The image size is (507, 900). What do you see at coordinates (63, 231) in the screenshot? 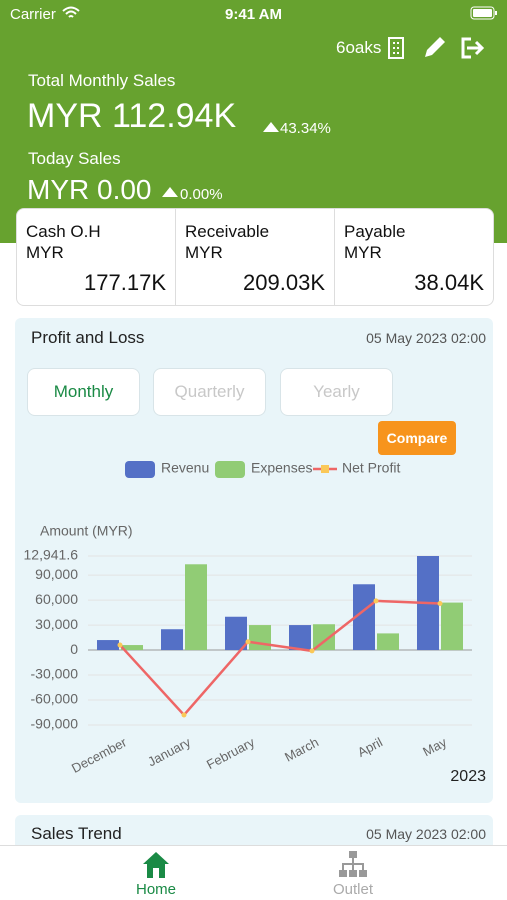
I see `card-label: Cash O.H` at bounding box center [63, 231].